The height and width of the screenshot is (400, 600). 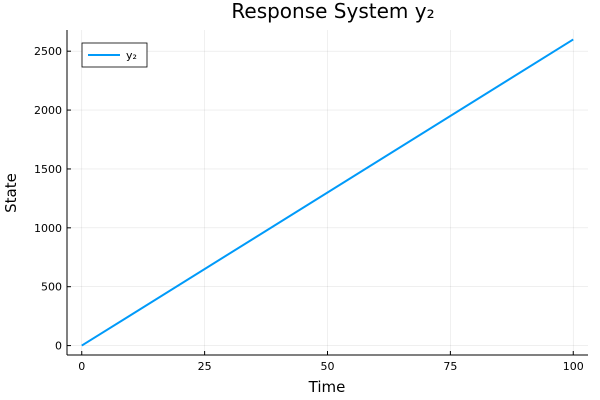 What do you see at coordinates (114, 55) in the screenshot?
I see `legend: y₂` at bounding box center [114, 55].